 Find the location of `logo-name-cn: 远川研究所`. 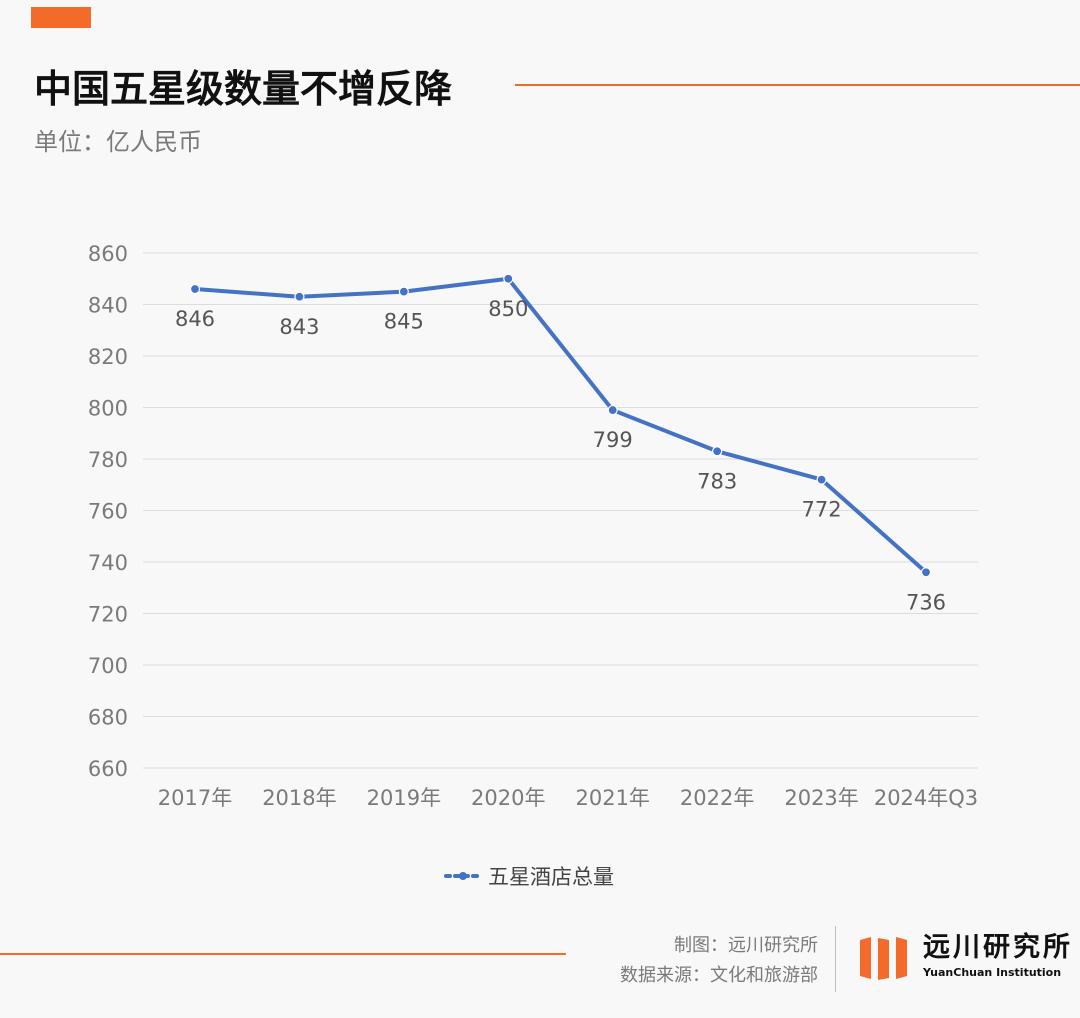

logo-name-cn: 远川研究所 is located at coordinates (998, 947).